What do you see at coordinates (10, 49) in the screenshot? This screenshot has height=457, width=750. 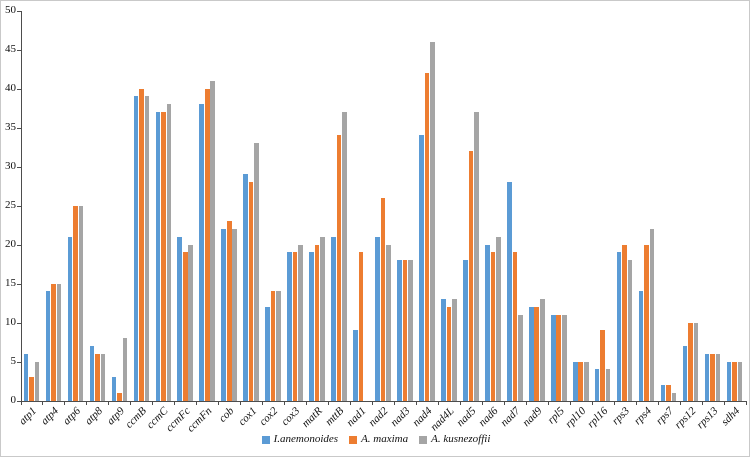 I see `y-tick-label: 45` at bounding box center [10, 49].